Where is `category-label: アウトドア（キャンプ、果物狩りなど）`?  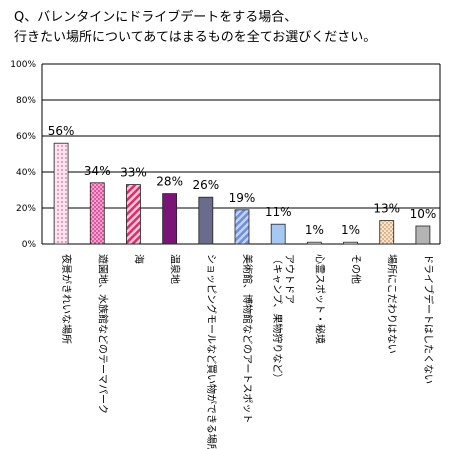
category-label: アウトドア（キャンプ、果物狩りなど） is located at coordinates (283, 318).